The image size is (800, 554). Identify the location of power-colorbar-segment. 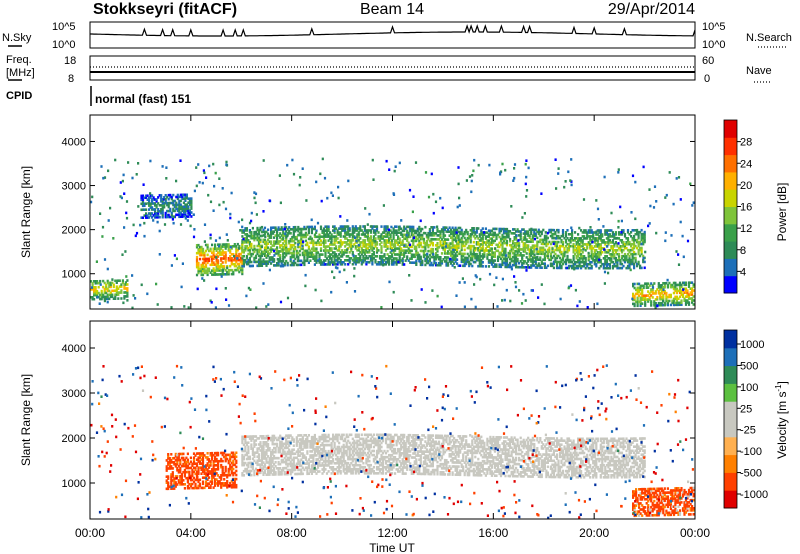
(730, 163).